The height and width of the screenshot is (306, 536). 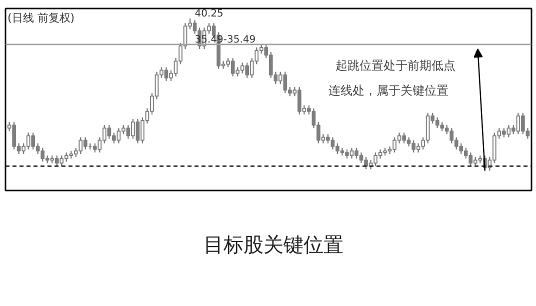 What do you see at coordinates (41, 18) in the screenshot?
I see `chart-subtitle: (日线 前复权)` at bounding box center [41, 18].